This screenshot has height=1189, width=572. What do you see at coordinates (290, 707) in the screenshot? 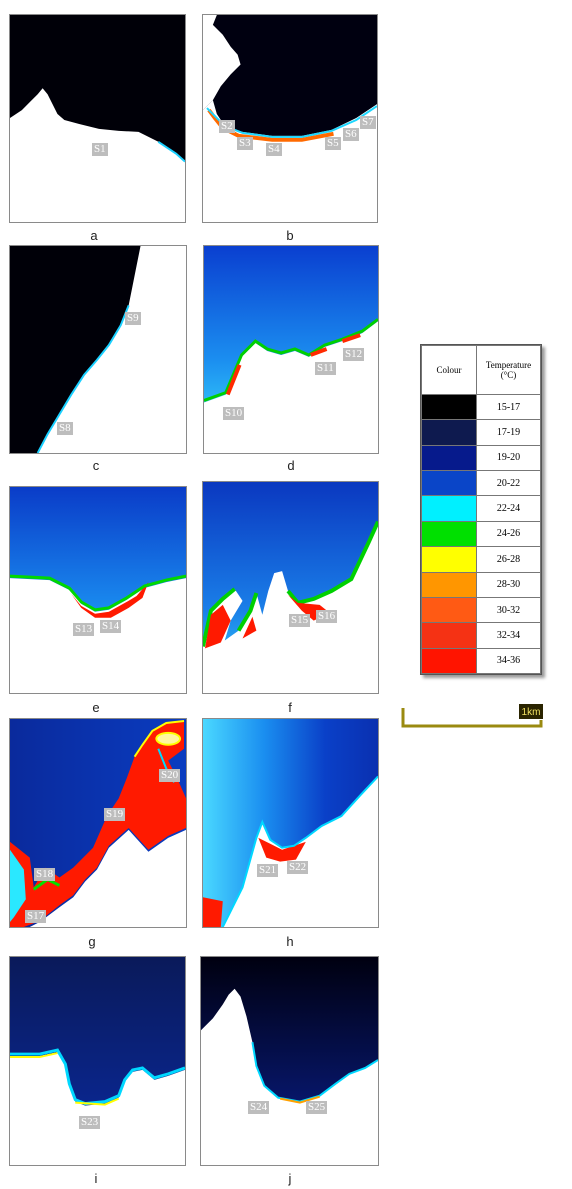
I see `panel-label-f: f` at bounding box center [290, 707].